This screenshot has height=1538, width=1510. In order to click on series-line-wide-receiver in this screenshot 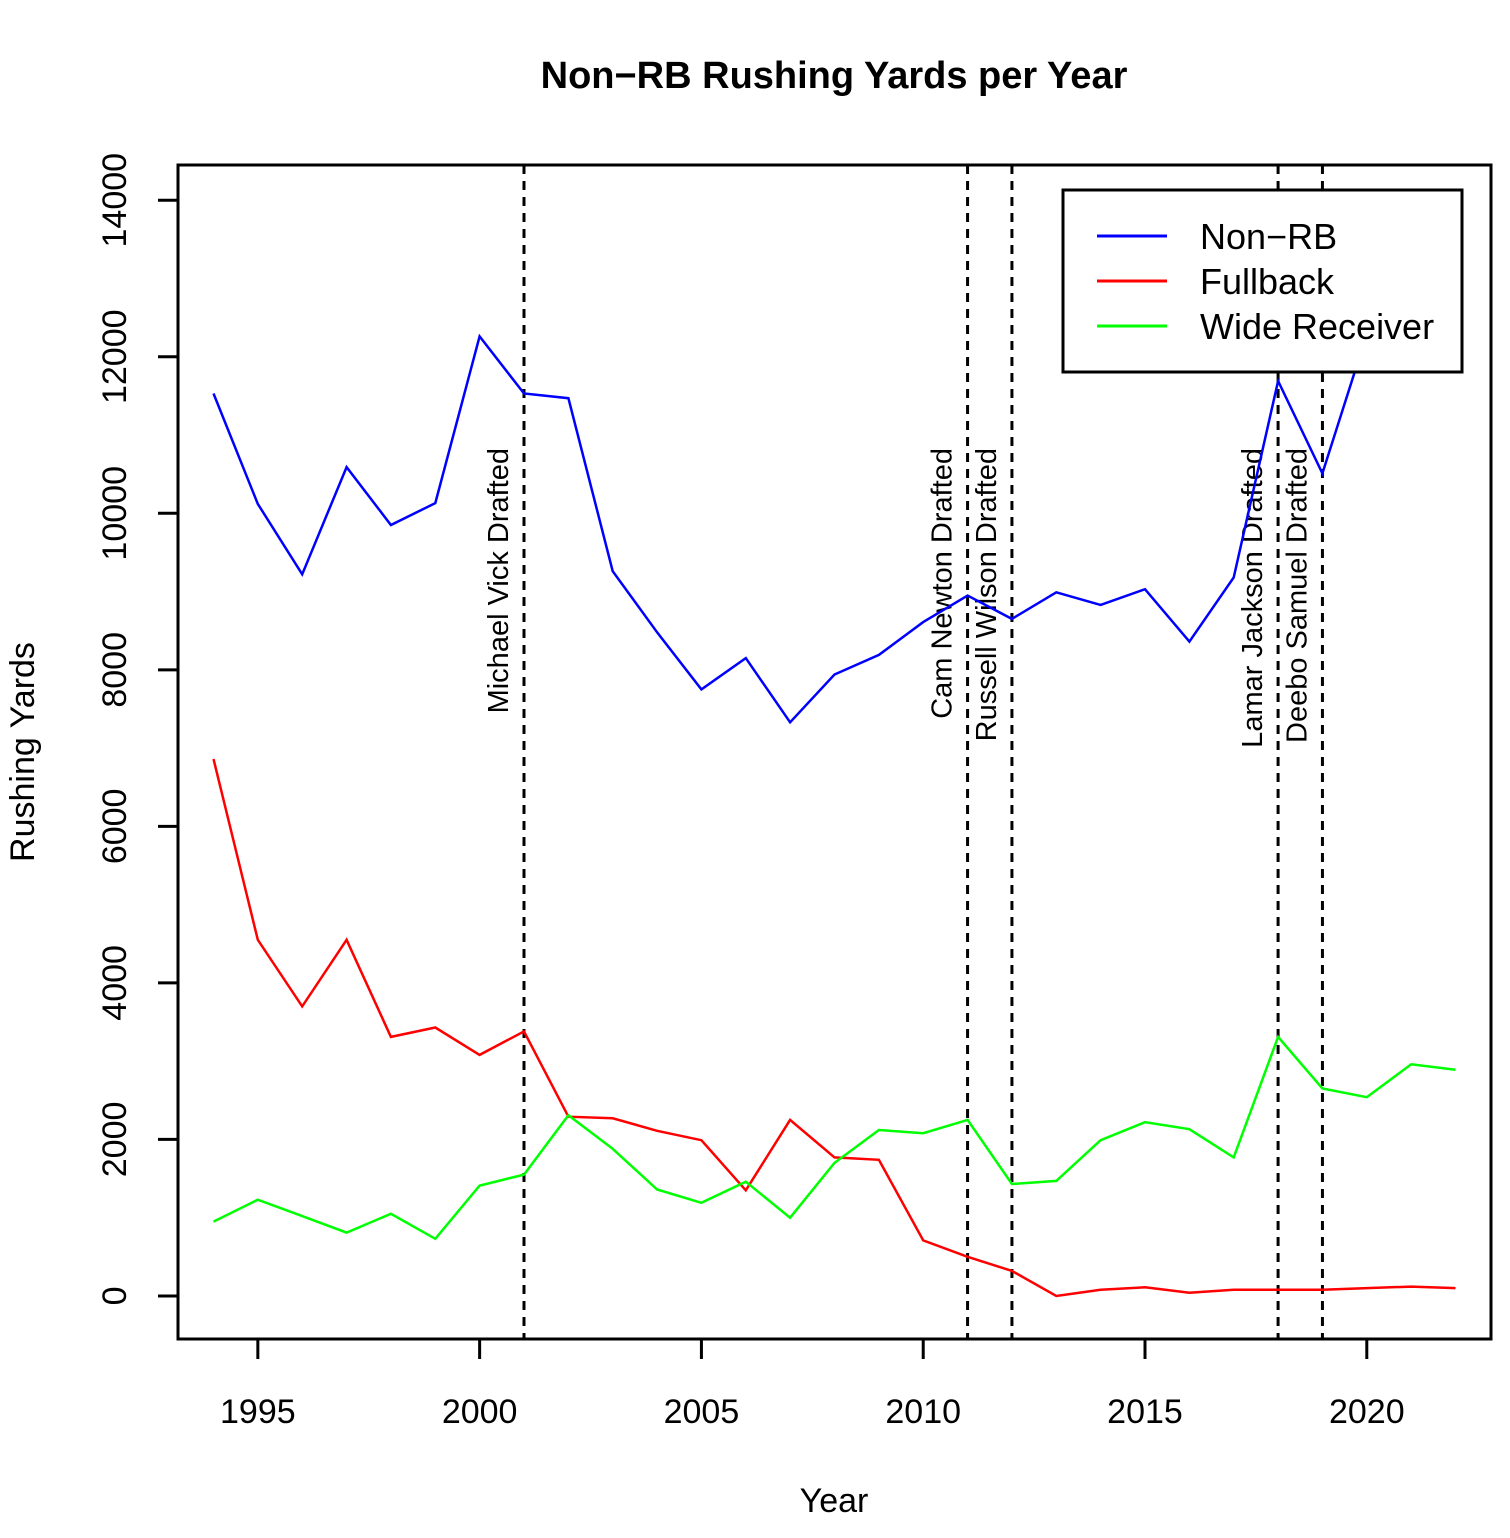, I will do `click(834, 1137)`.